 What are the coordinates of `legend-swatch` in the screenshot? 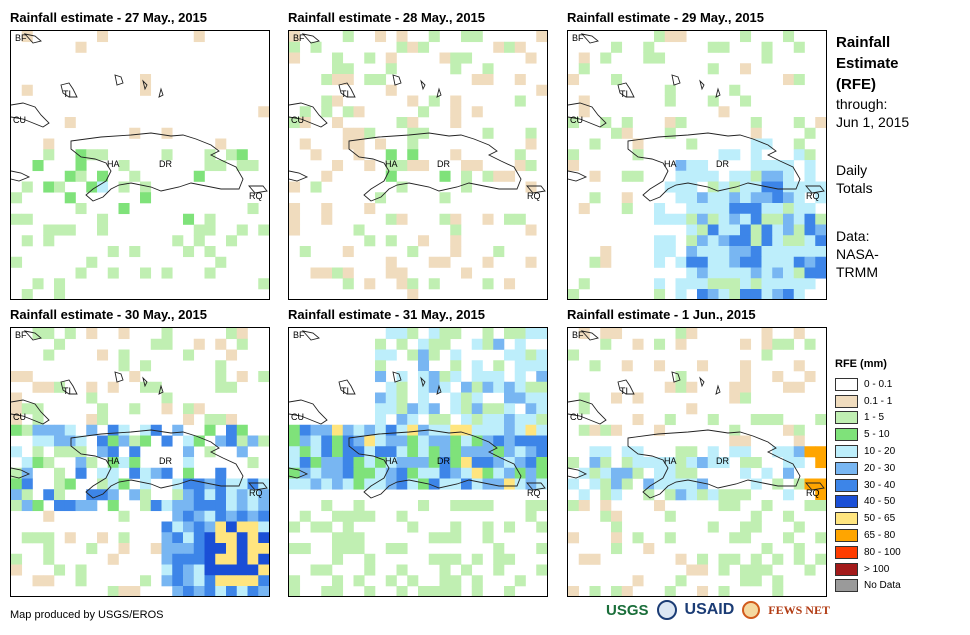 It's located at (846, 536).